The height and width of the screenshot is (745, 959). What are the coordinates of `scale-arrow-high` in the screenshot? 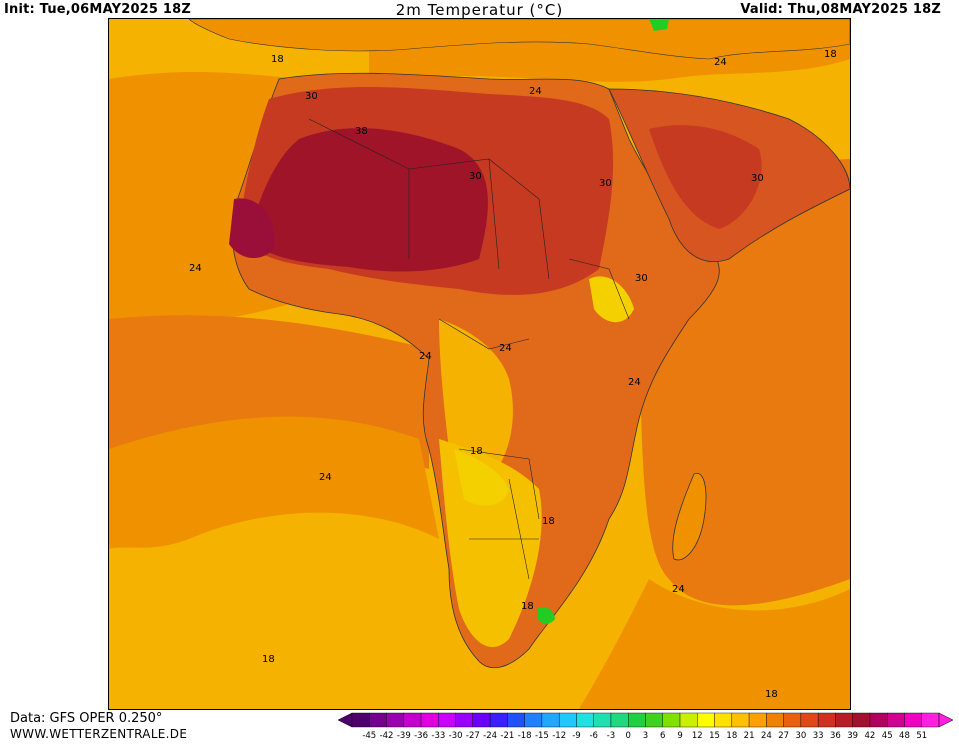 It's located at (946, 720).